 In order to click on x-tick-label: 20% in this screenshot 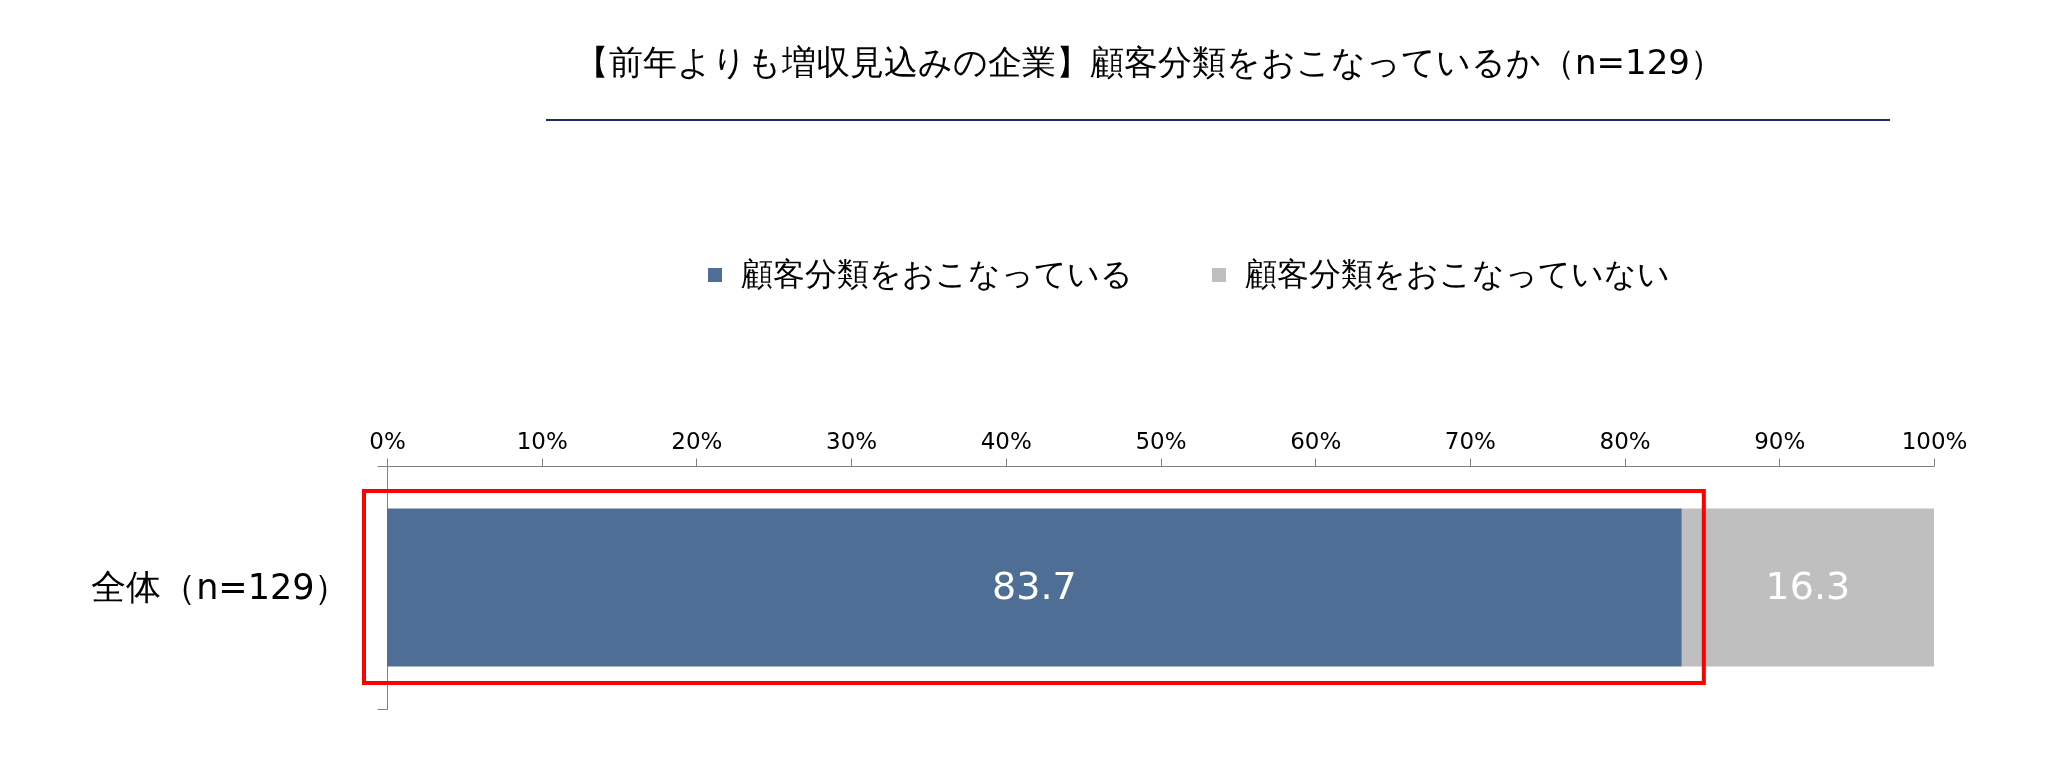, I will do `click(697, 440)`.